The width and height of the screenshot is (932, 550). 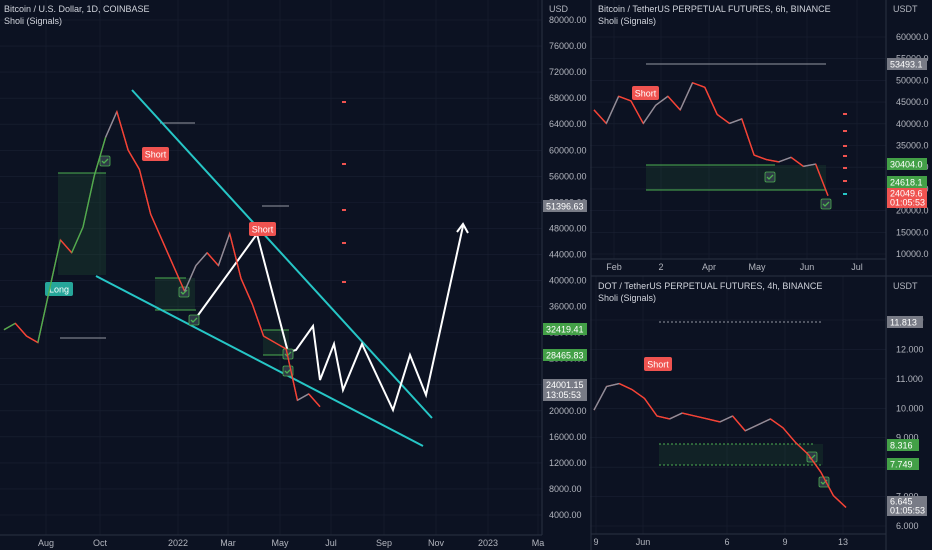 I want to click on y-tick-label: 12.000, so click(x=910, y=349).